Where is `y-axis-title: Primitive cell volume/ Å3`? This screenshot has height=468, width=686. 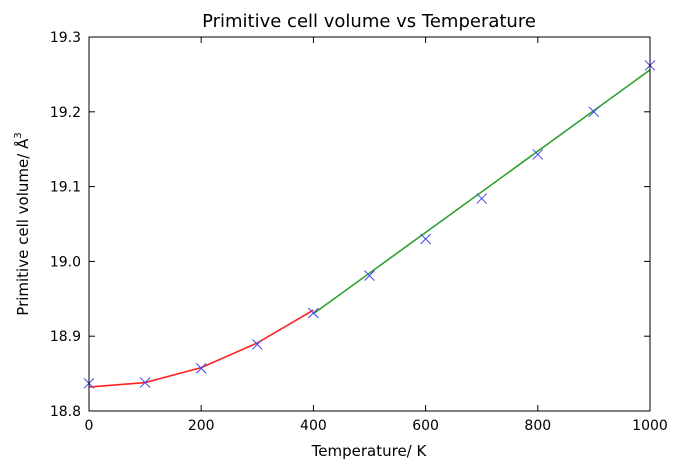 y-axis-title: Primitive cell volume/ Å3 is located at coordinates (22, 223).